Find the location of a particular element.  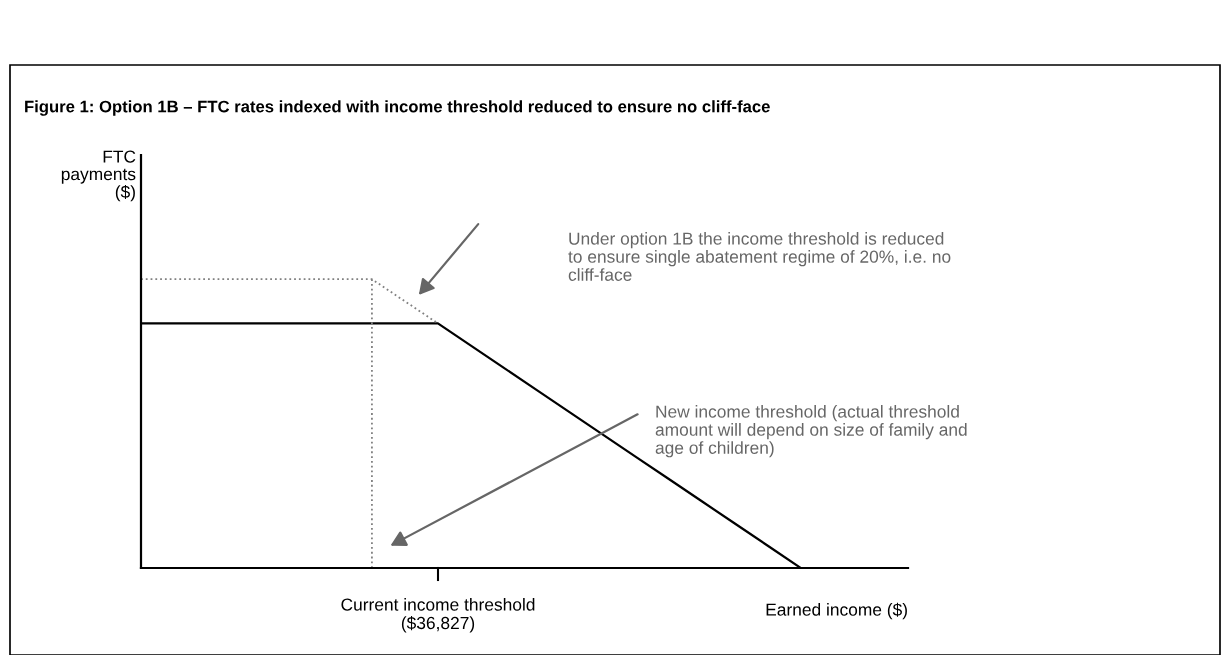

text: Current income threshold ($36,827) is located at coordinates (438, 615).